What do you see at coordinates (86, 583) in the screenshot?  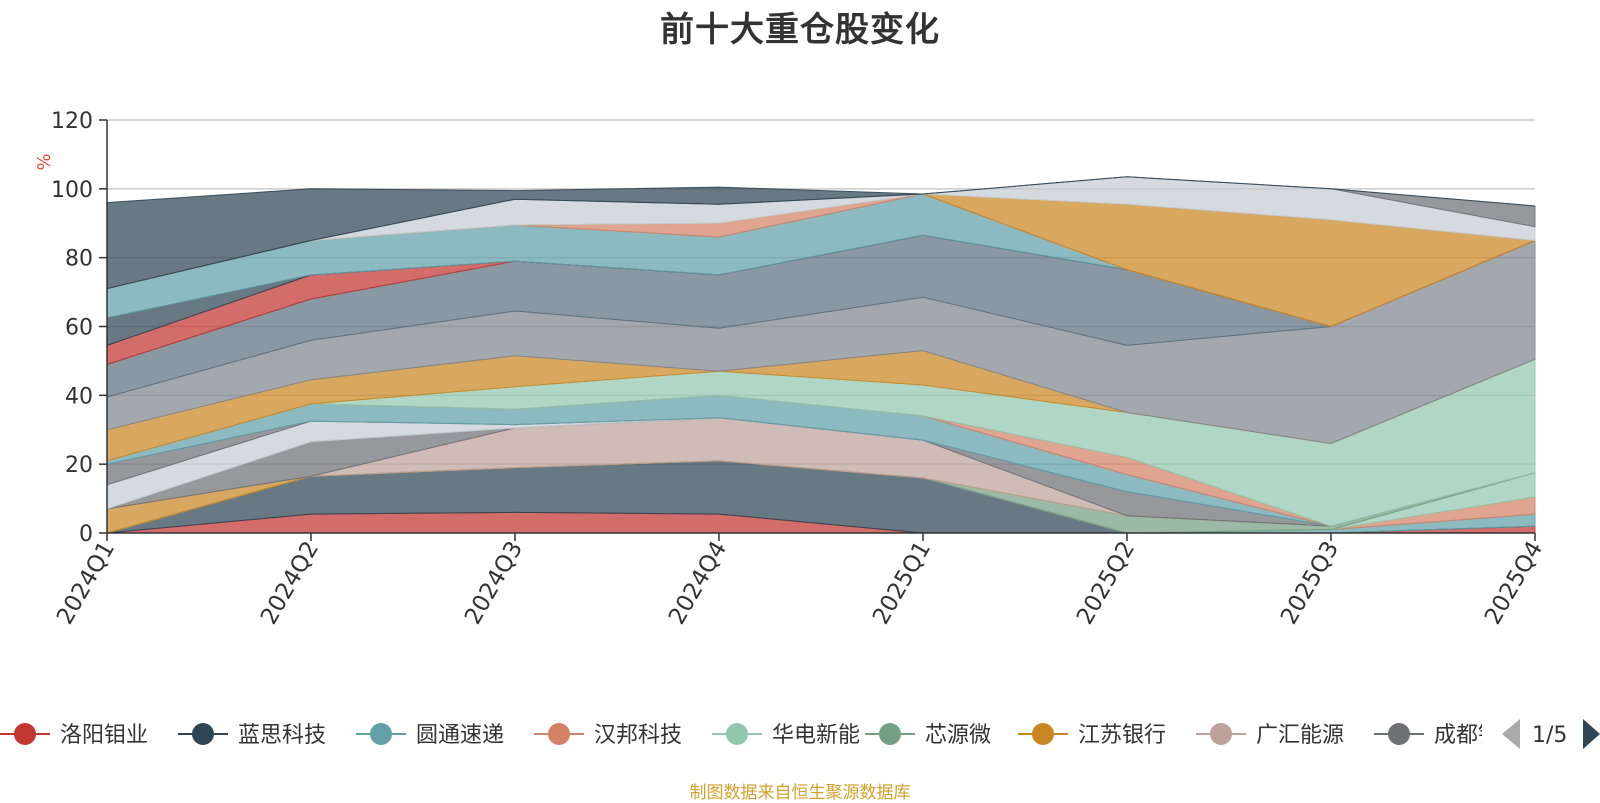 I see `x-tick-label: 2024Q1` at bounding box center [86, 583].